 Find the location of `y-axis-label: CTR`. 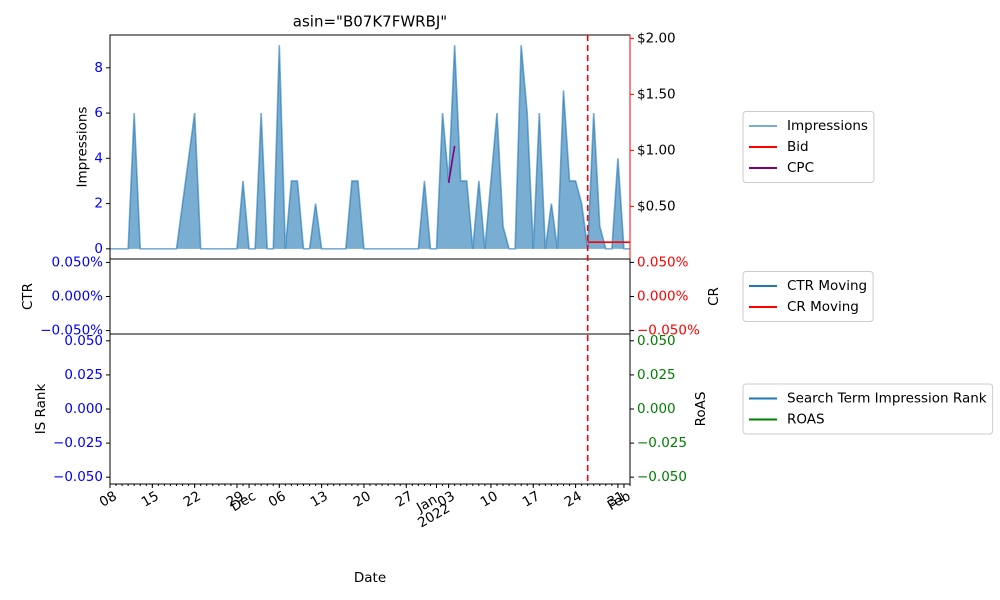

y-axis-label: CTR is located at coordinates (28, 296).